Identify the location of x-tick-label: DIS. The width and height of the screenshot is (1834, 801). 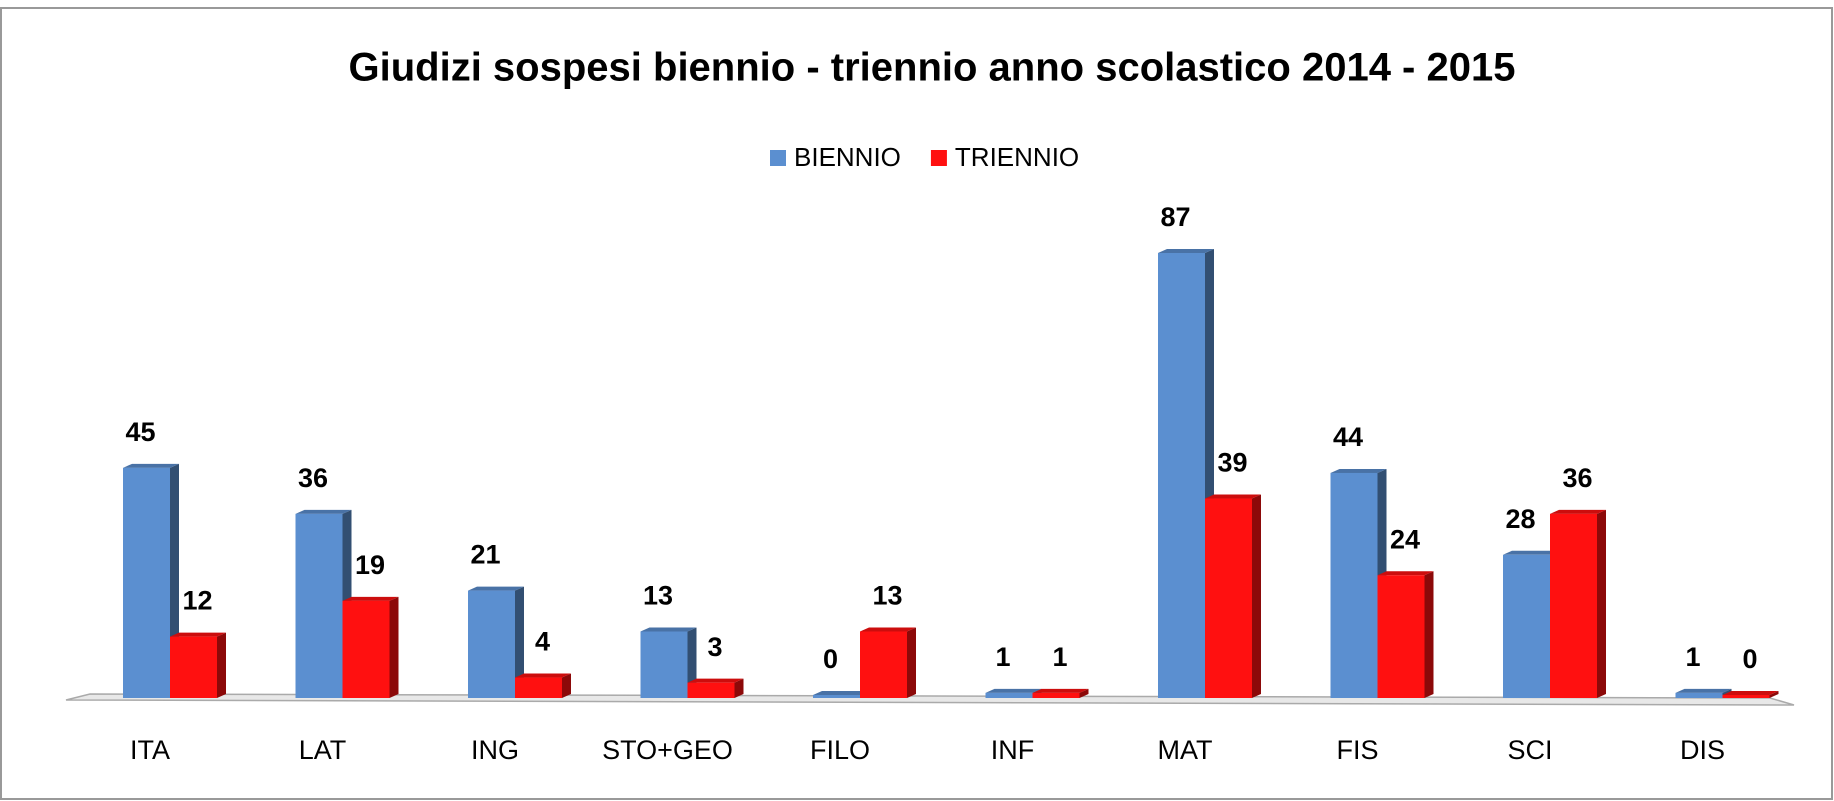
(1702, 750).